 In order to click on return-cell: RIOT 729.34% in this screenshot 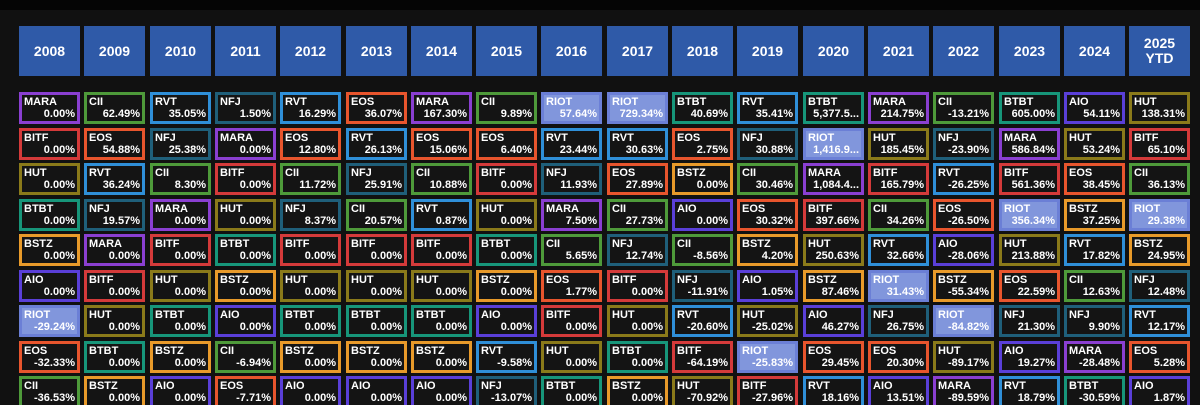, I will do `click(637, 108)`.